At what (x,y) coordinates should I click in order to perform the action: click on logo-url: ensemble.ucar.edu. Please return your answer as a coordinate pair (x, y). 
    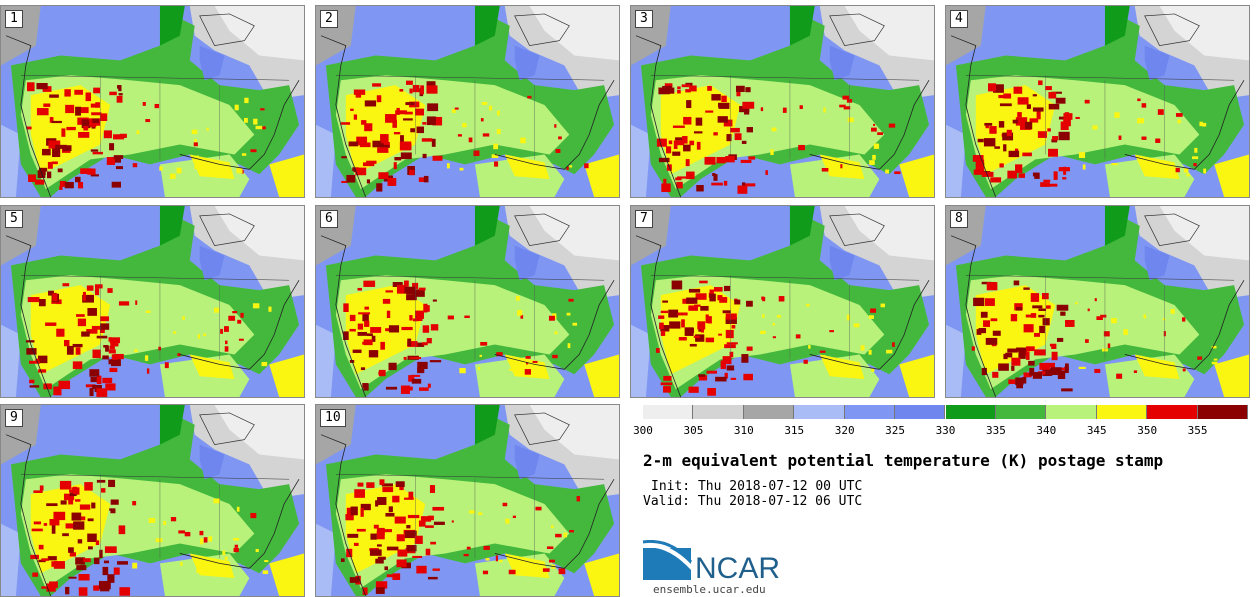
    Looking at the image, I should click on (709, 589).